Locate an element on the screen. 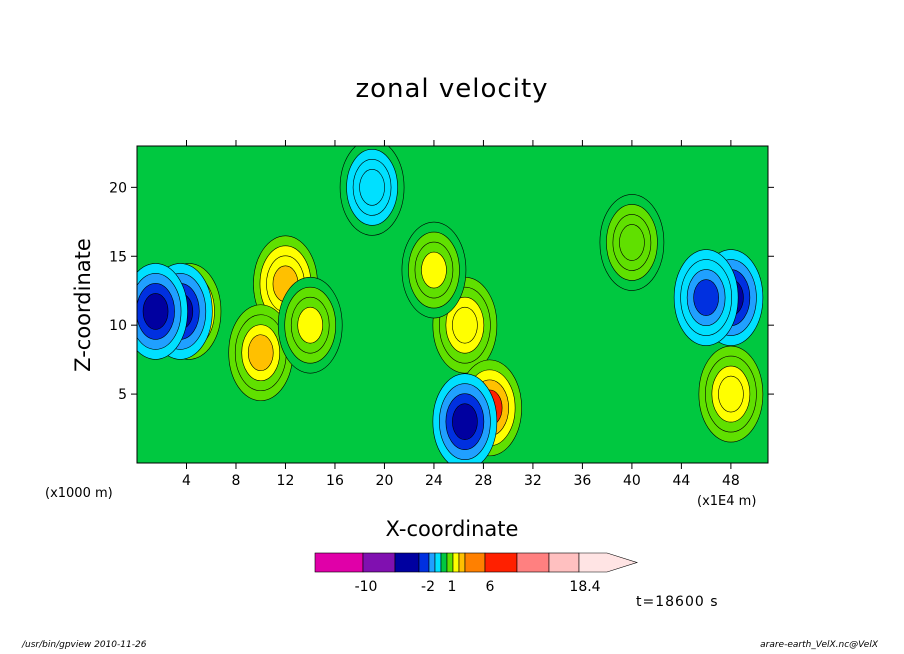 This screenshot has height=654, width=904. x-tick-label: 24 is located at coordinates (434, 481).